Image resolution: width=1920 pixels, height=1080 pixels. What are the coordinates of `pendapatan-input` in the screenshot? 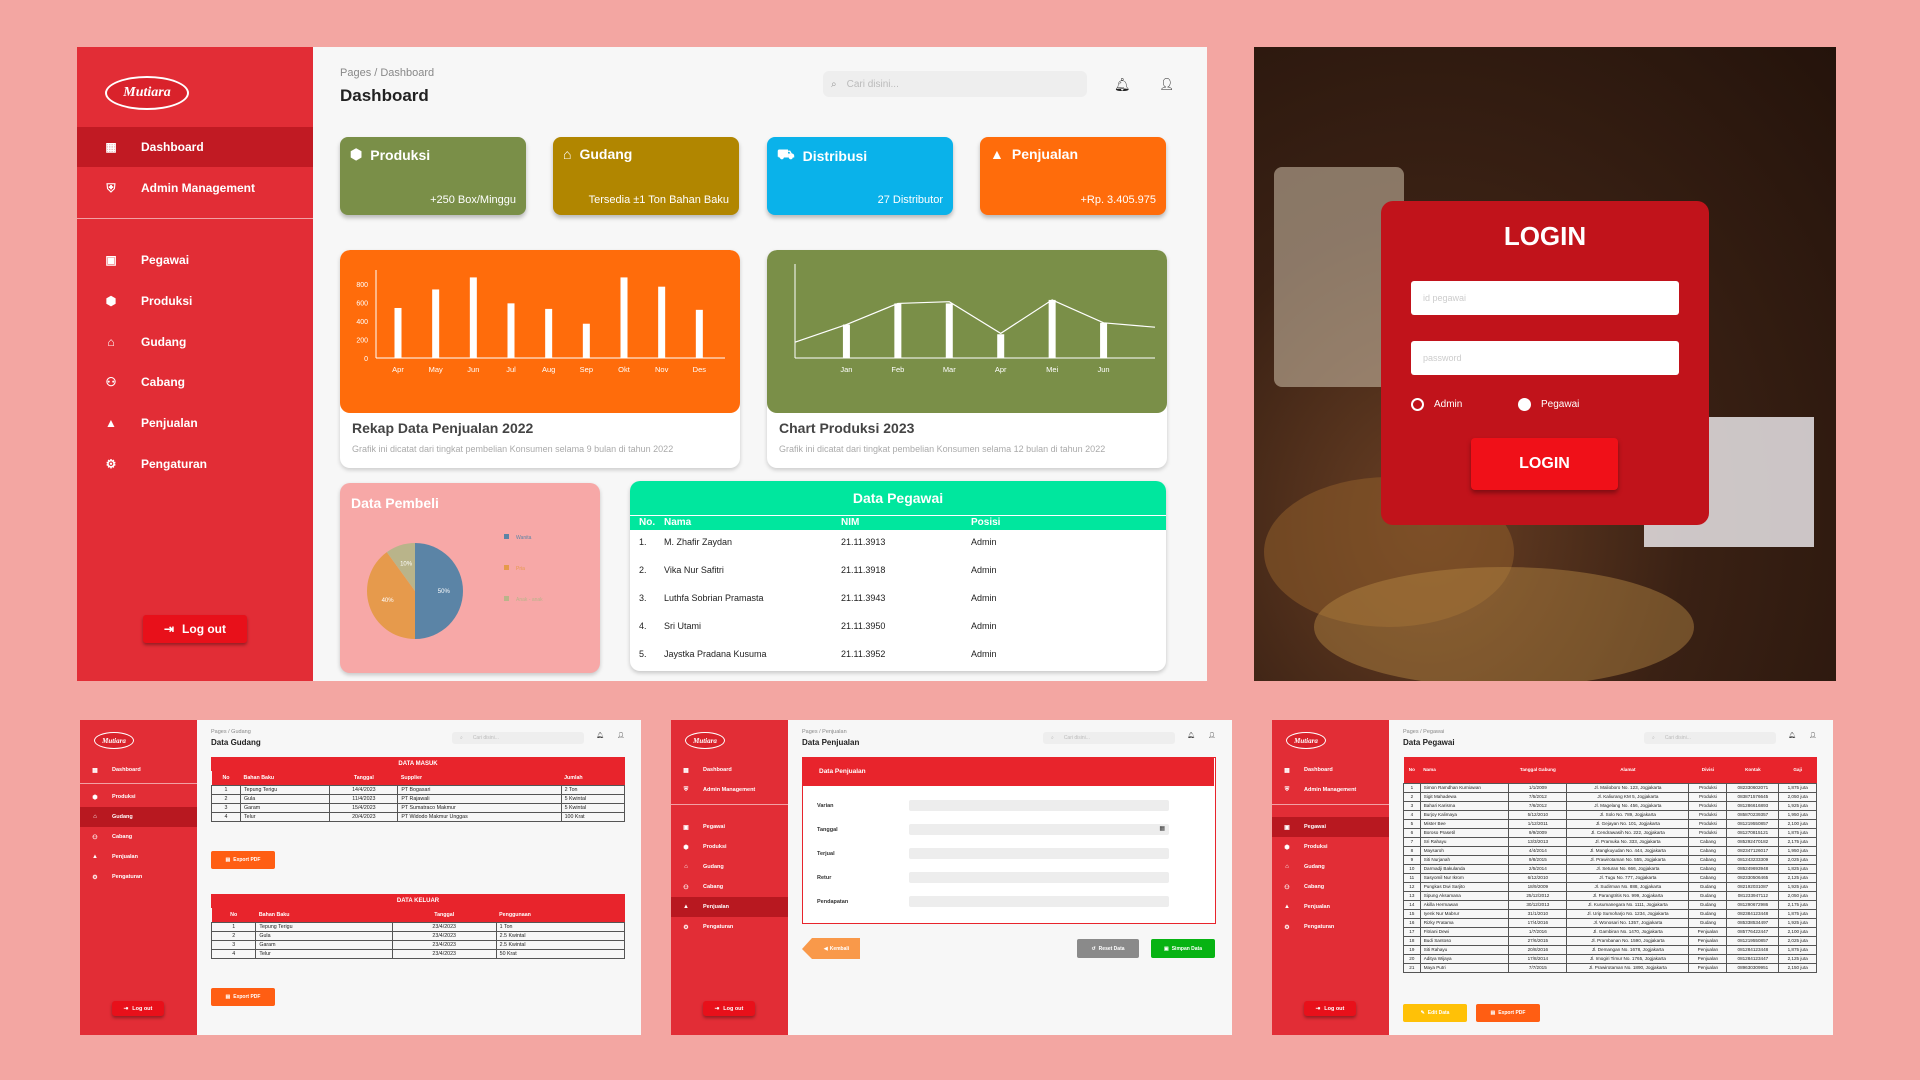 It's located at (1039, 901).